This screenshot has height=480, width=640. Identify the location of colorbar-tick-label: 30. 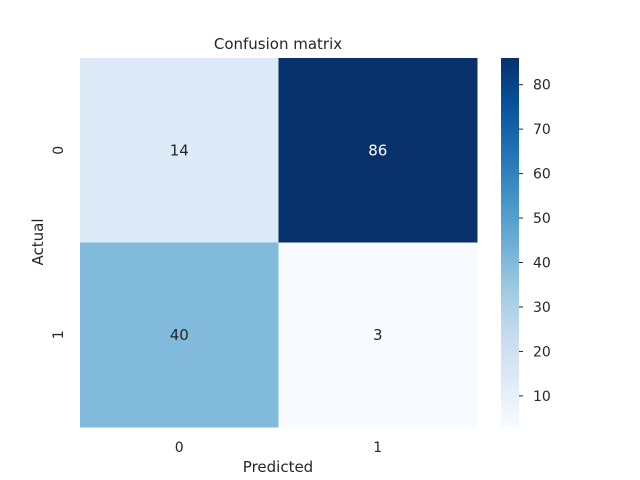
(542, 308).